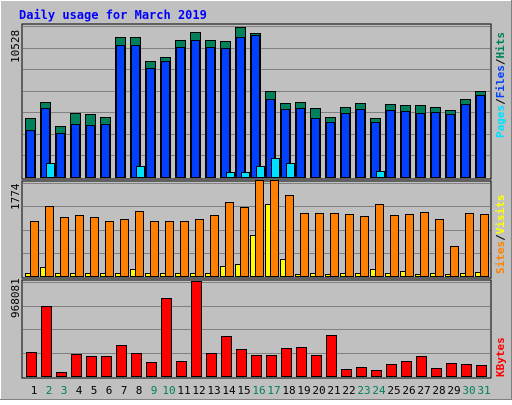 This screenshot has width=512, height=405. I want to click on day-label: 25, so click(393, 390).